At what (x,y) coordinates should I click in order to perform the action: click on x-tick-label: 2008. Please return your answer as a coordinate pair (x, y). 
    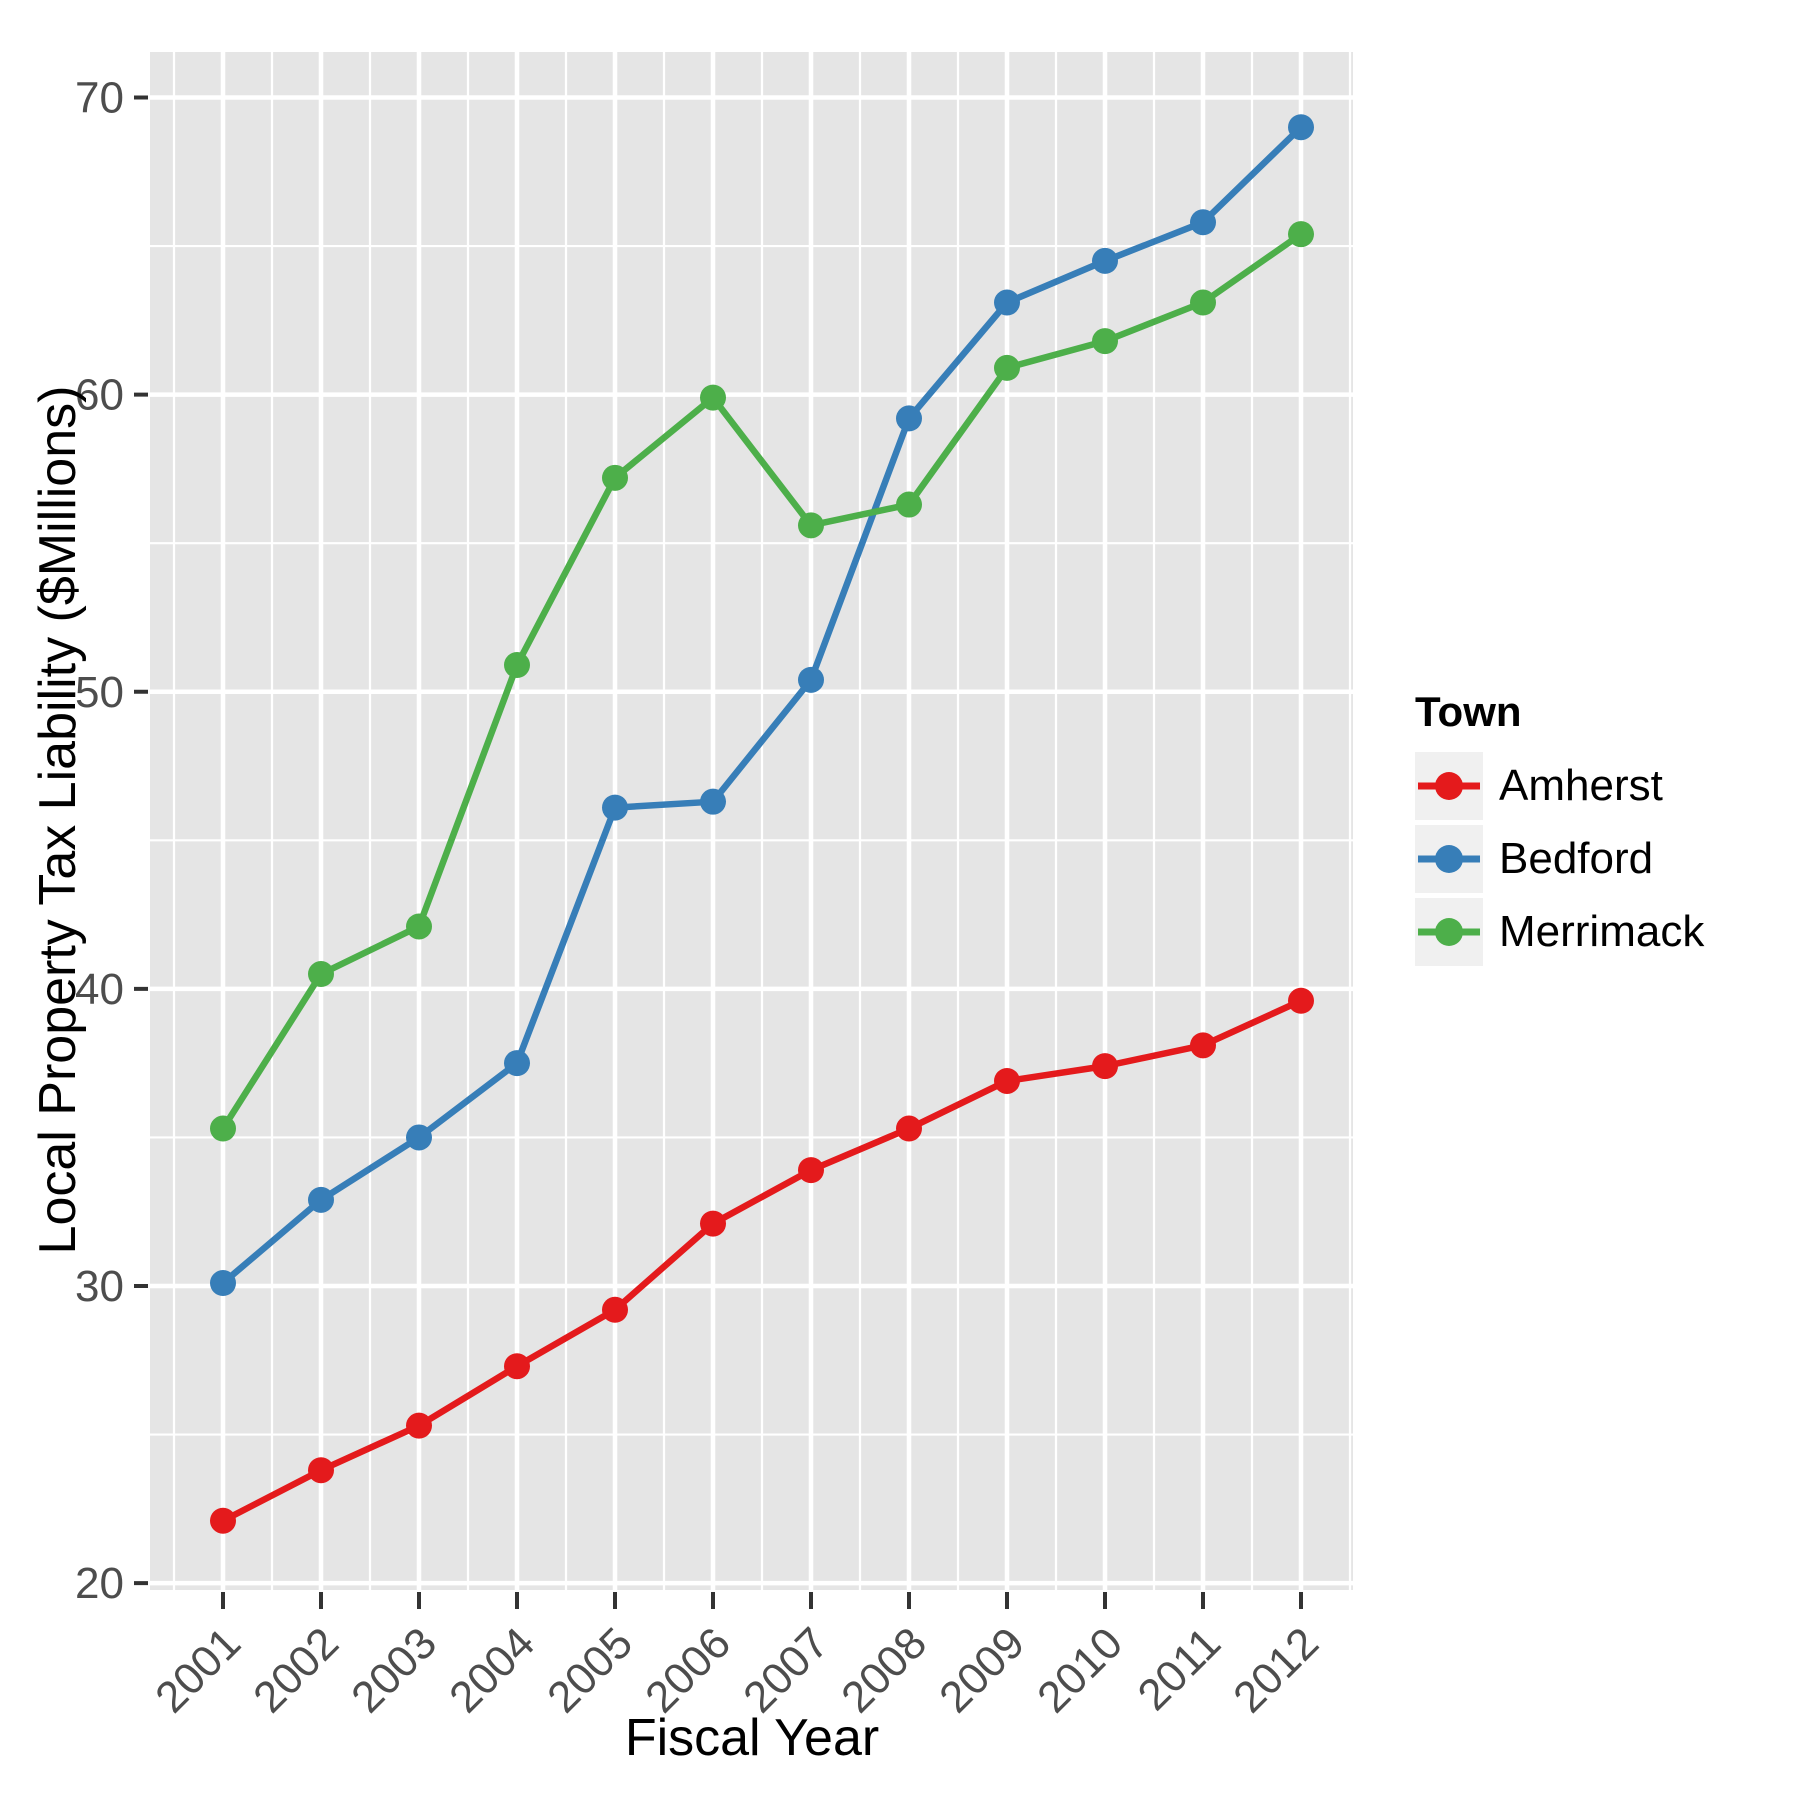
    Looking at the image, I should click on (884, 1670).